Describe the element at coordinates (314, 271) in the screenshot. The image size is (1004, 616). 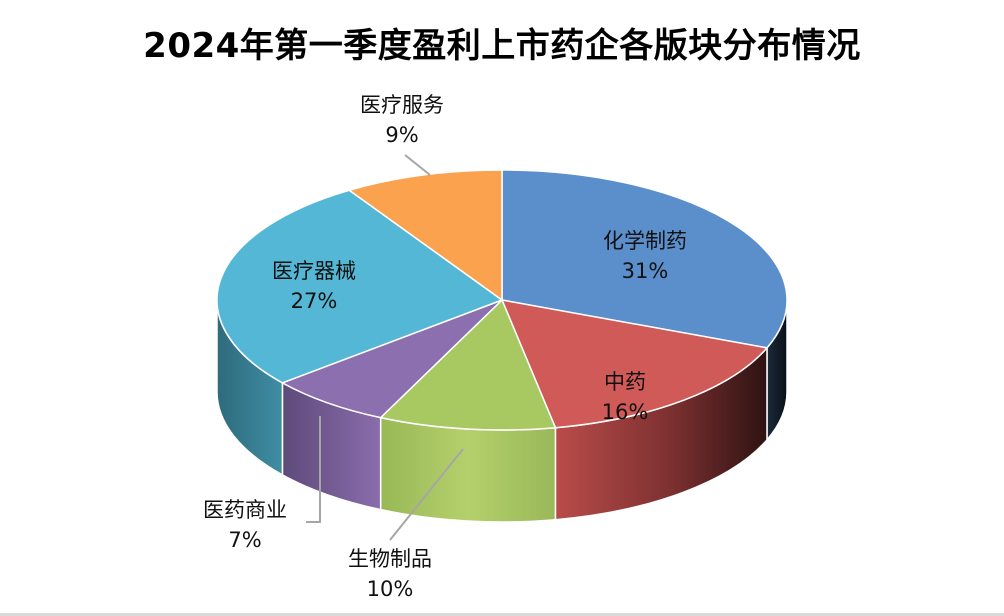
I see `label-name: 医疗器械` at that location.